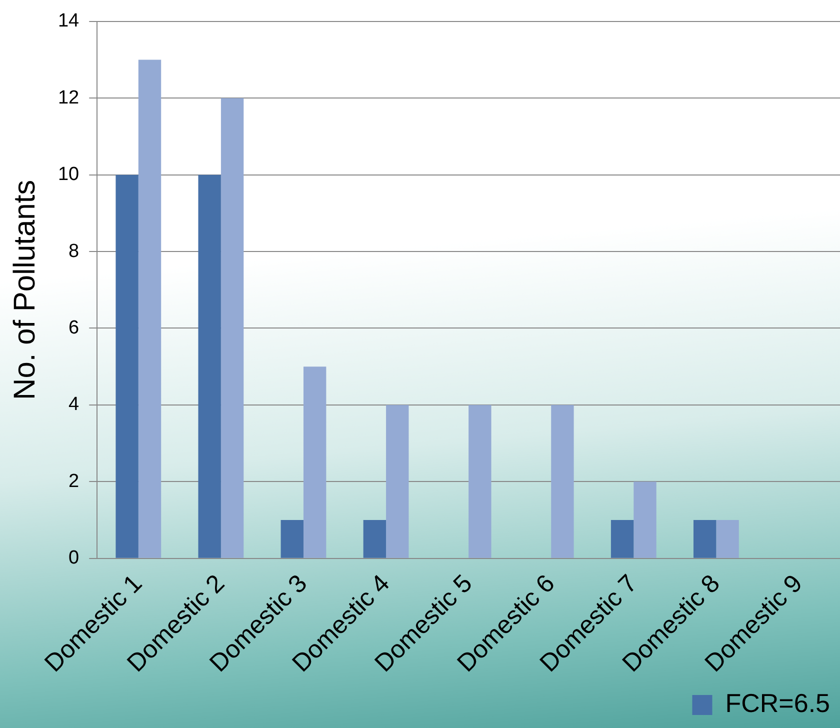 The image size is (840, 728). I want to click on legend-label: FCR=6.5, so click(777, 703).